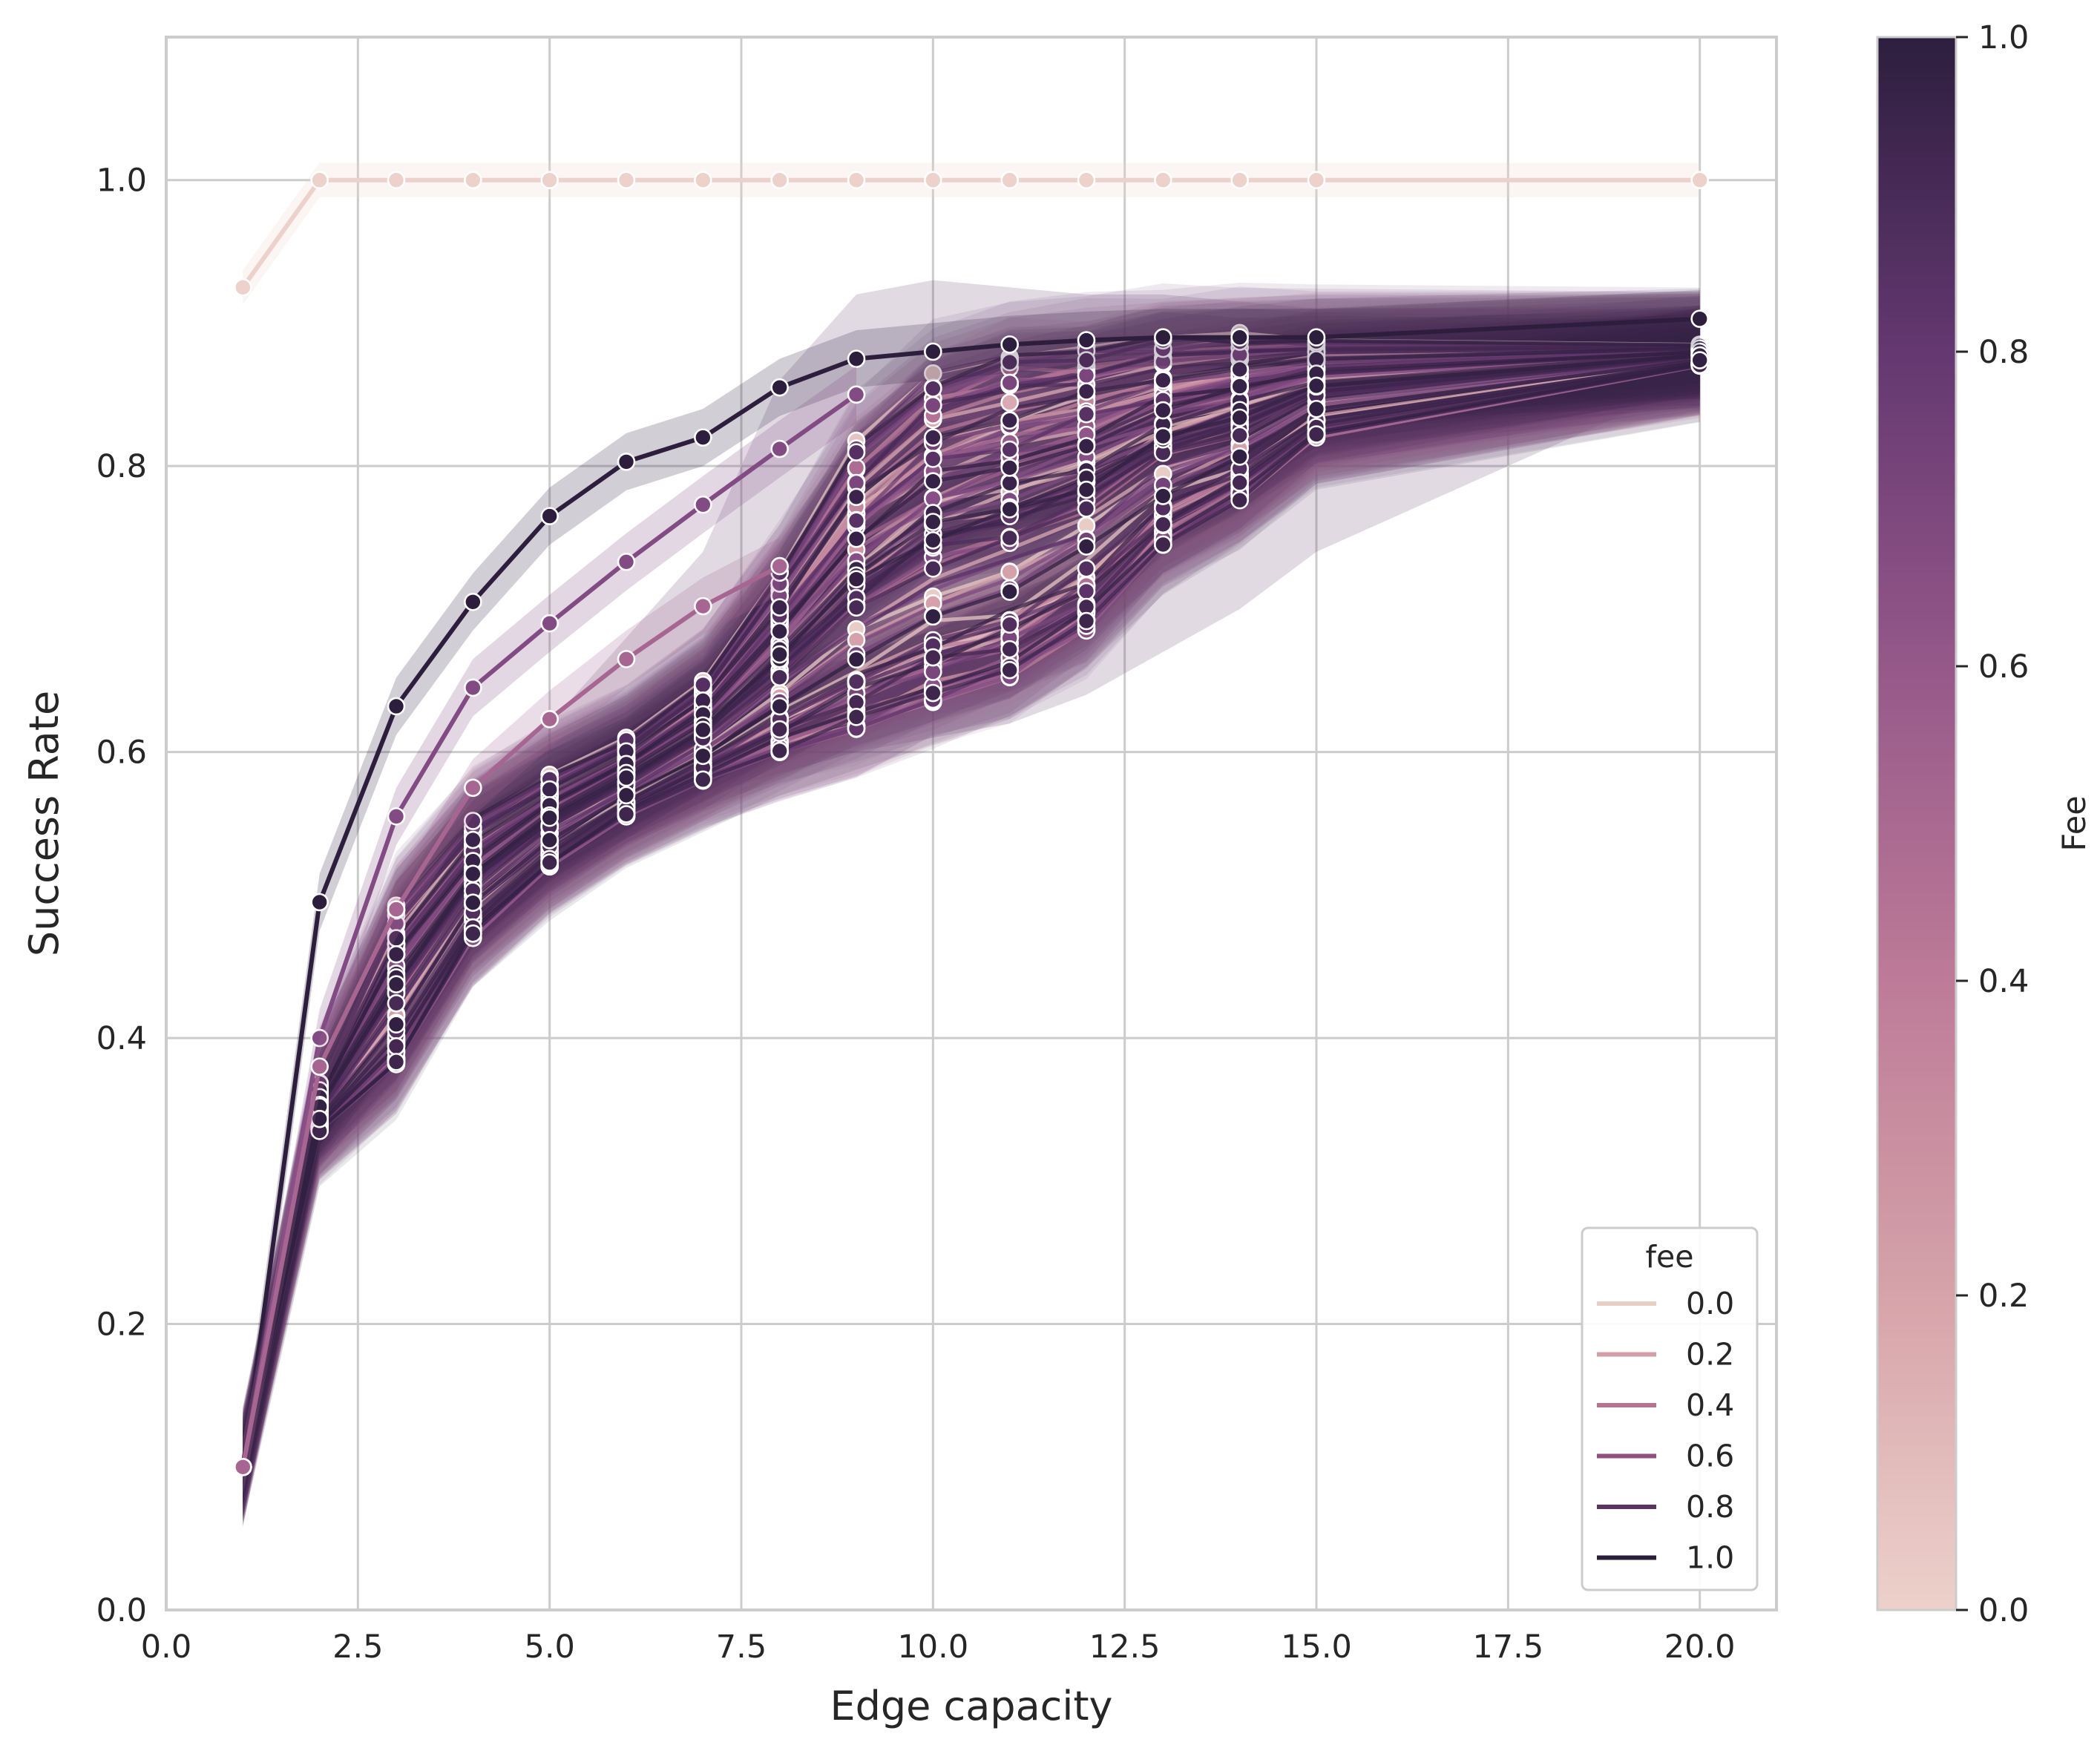 Image resolution: width=2100 pixels, height=1745 pixels. Describe the element at coordinates (358, 1647) in the screenshot. I see `x-tick-label: 2.5` at that location.